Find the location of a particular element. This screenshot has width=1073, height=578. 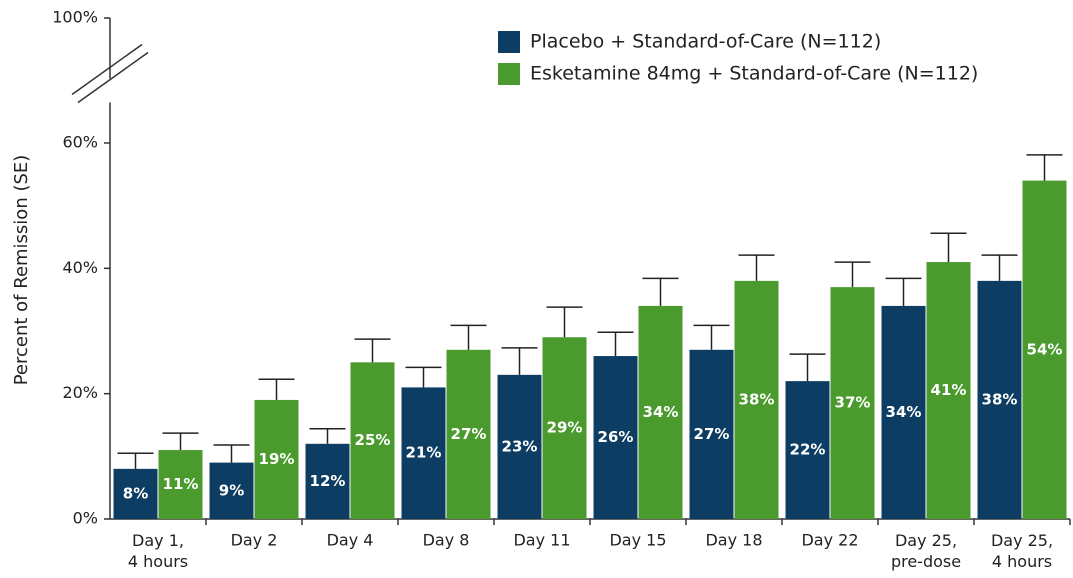

value-label: 41% is located at coordinates (949, 390).